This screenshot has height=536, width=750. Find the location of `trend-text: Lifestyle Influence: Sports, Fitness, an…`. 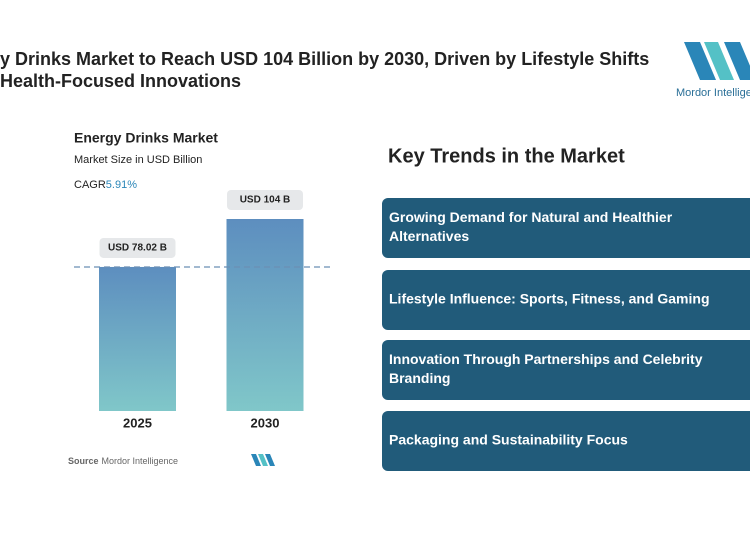

trend-text: Lifestyle Influence: Sports, Fitness, an… is located at coordinates (549, 299).